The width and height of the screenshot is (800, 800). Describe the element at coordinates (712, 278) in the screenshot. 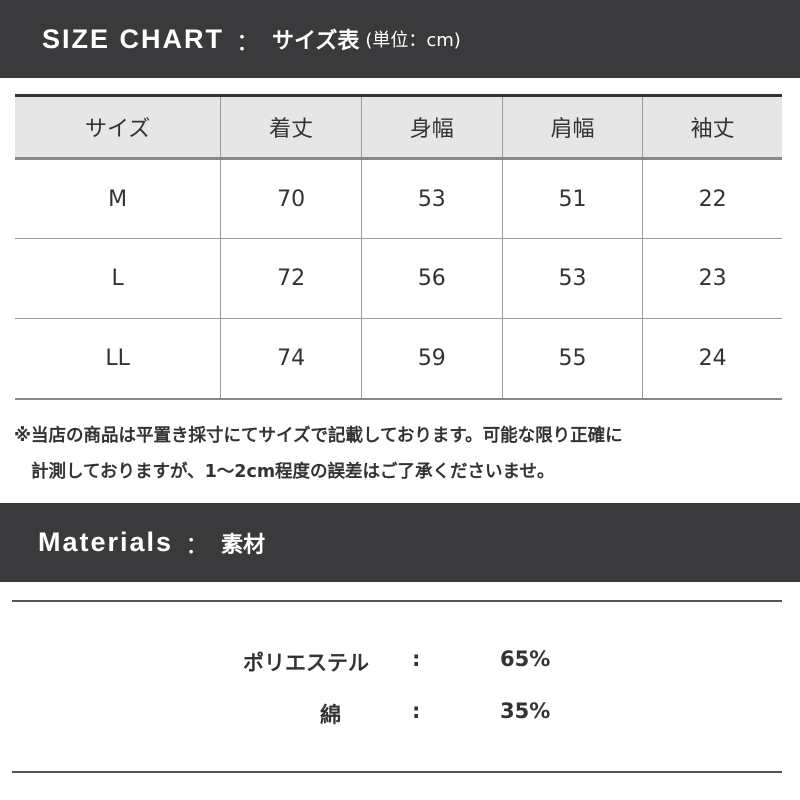

I see `table-cell: 23` at that location.